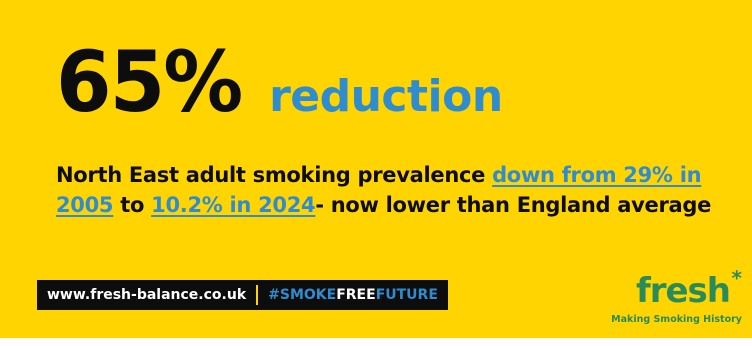 The height and width of the screenshot is (346, 752). Describe the element at coordinates (147, 295) in the screenshot. I see `website-link: www.fresh-balance.co.uk` at that location.